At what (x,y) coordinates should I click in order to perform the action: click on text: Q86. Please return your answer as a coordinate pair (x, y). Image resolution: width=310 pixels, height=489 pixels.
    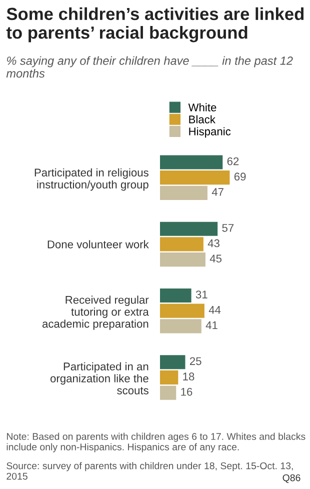
    Looking at the image, I should click on (291, 478).